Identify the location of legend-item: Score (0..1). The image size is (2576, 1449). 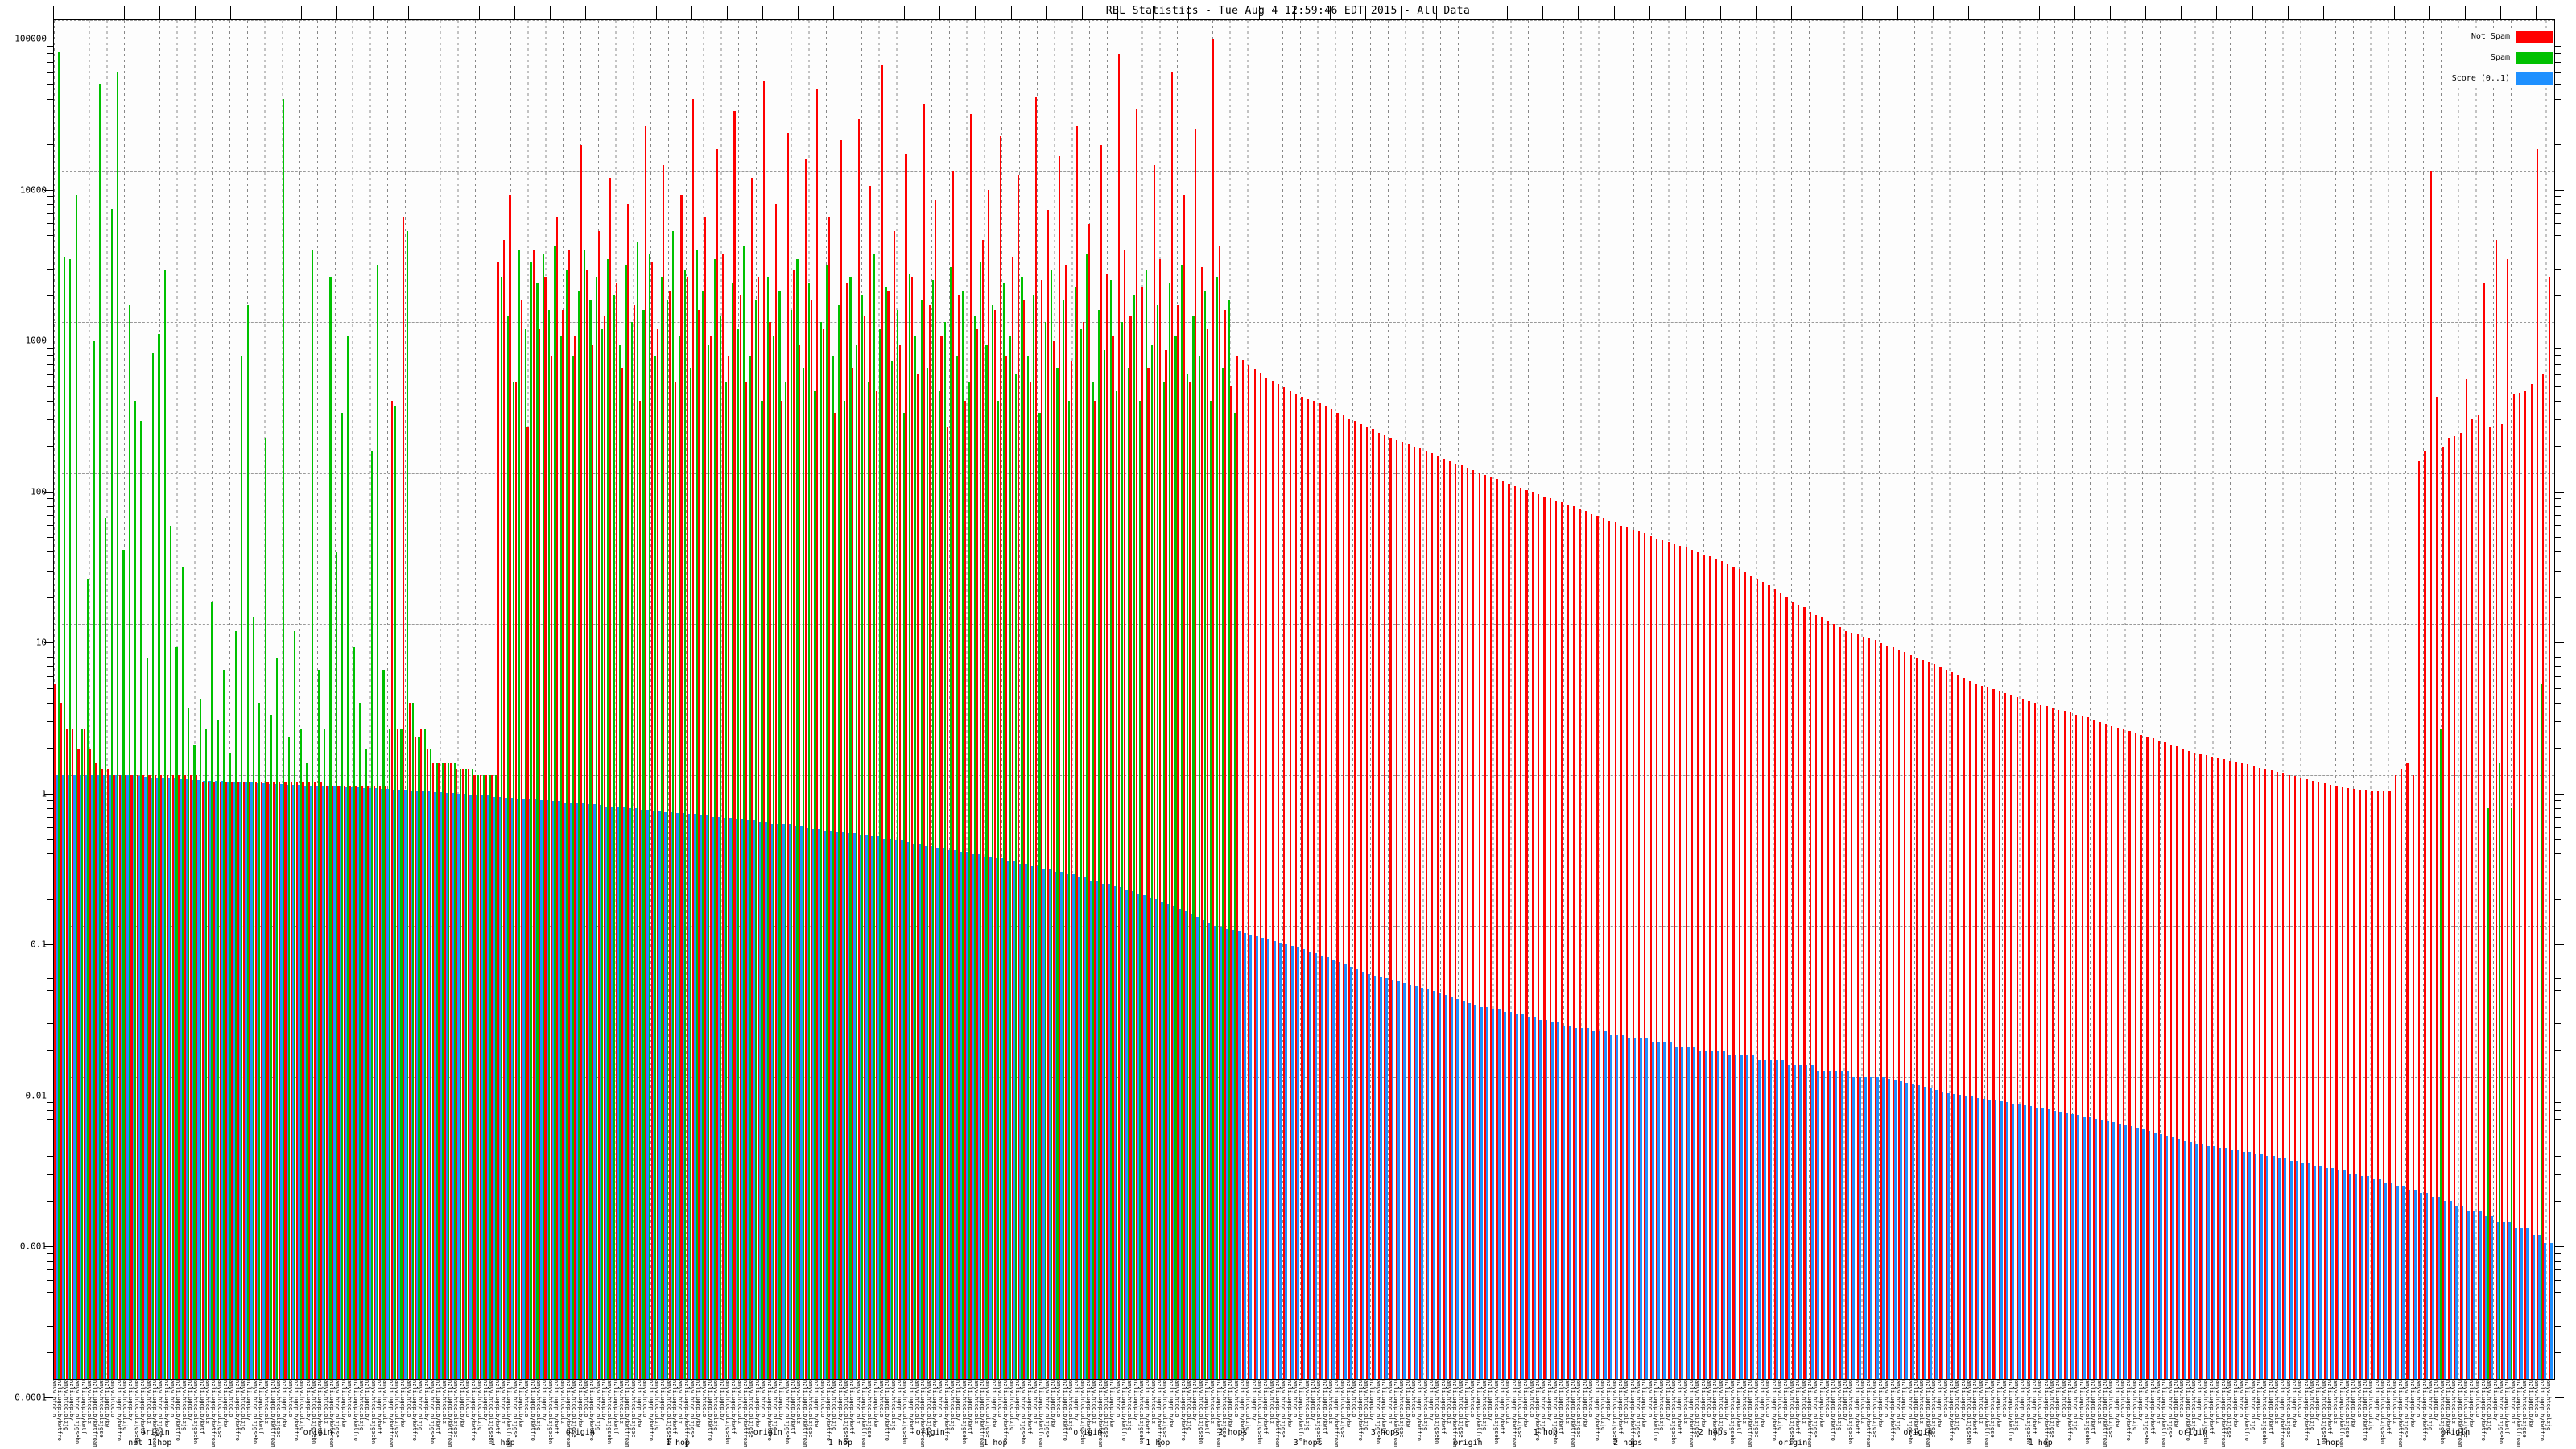
(2502, 78).